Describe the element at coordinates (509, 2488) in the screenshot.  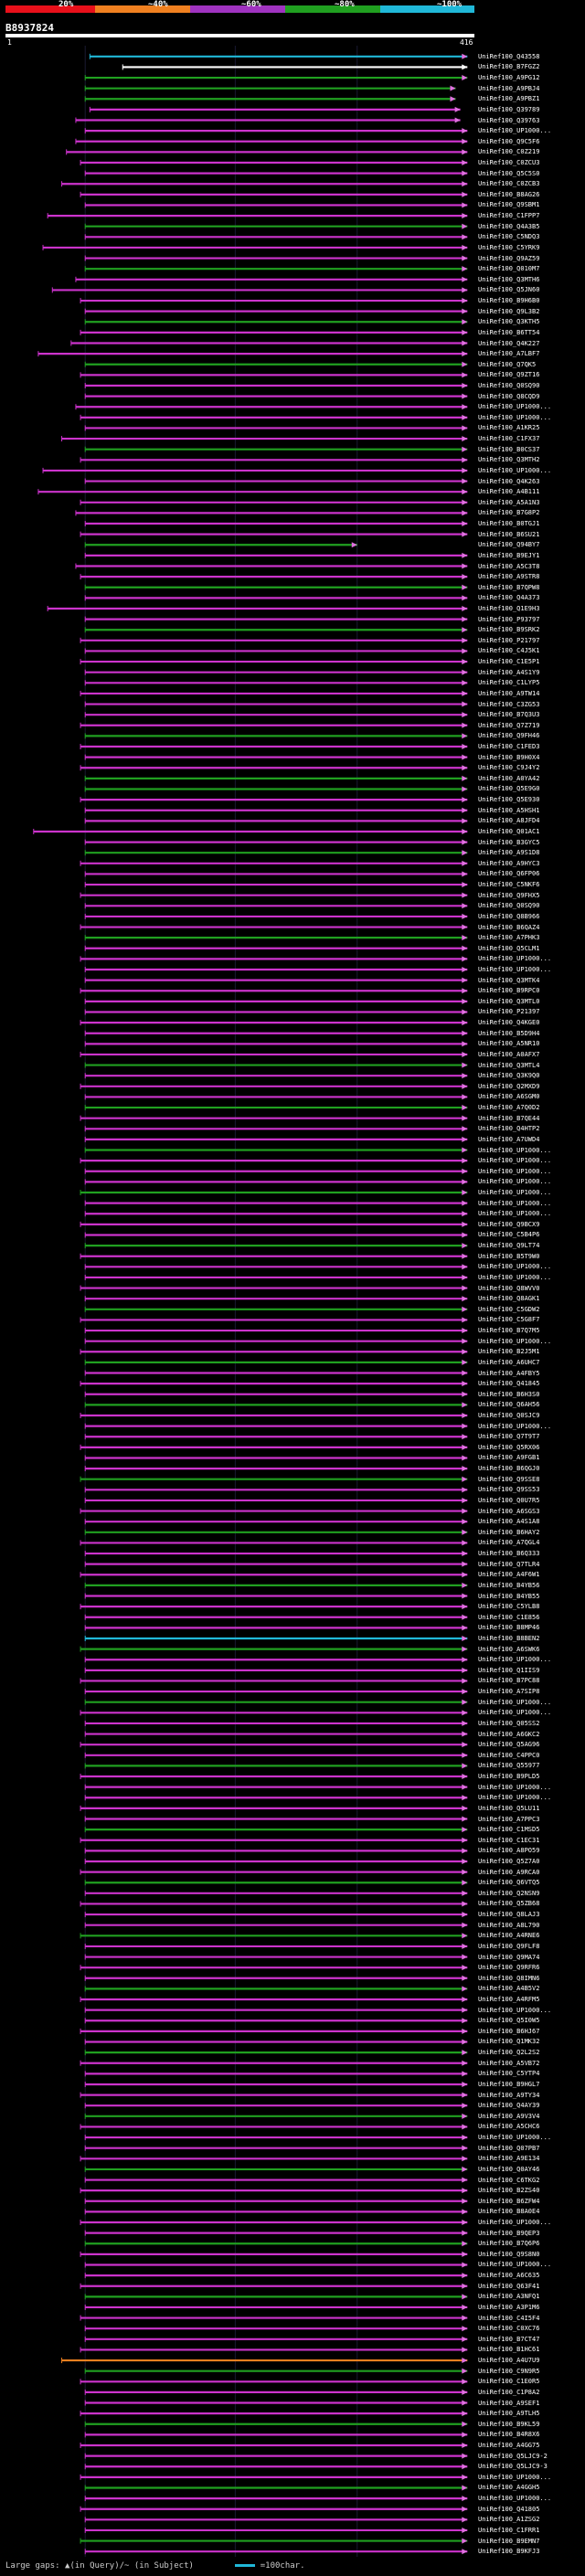
I see `hit-label: UniRef100_A4GGH5` at that location.